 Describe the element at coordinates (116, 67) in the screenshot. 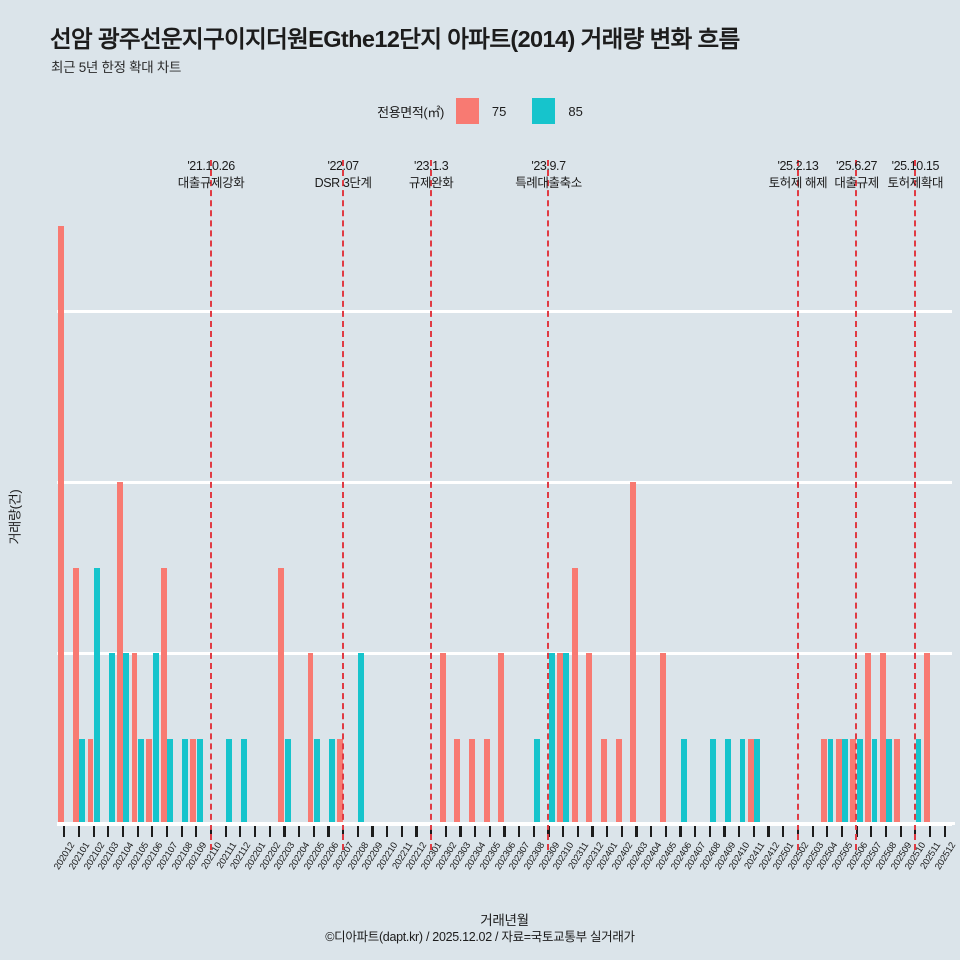

I see `page-subtitle: 최근 5년 한정 확대 차트` at that location.